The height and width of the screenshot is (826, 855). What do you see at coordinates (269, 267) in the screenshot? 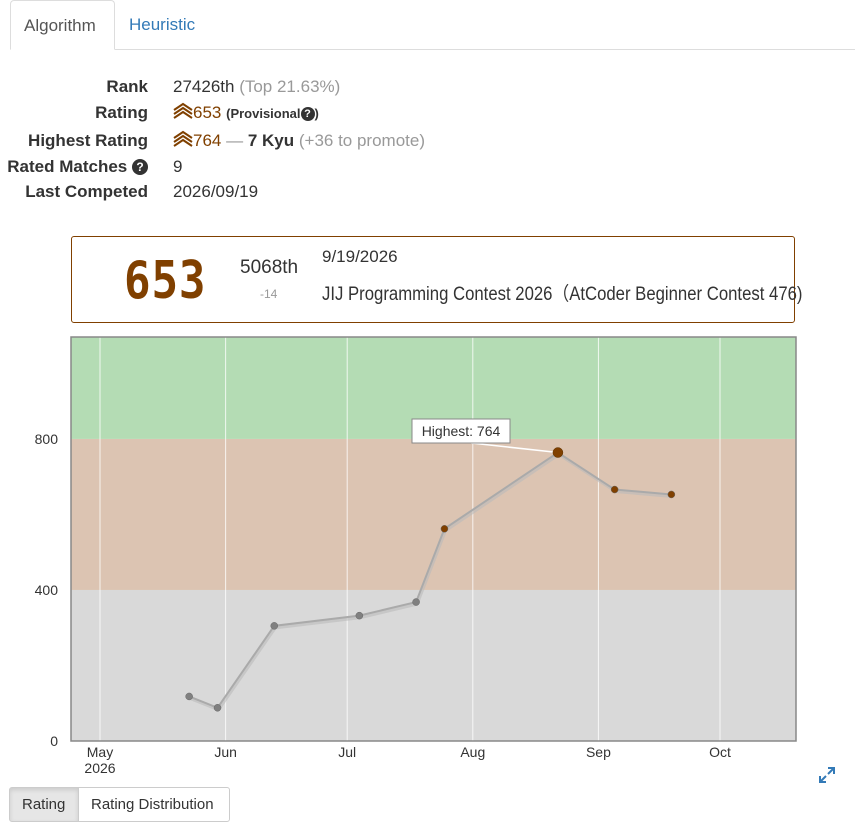
I see `status-place: 5068th` at bounding box center [269, 267].